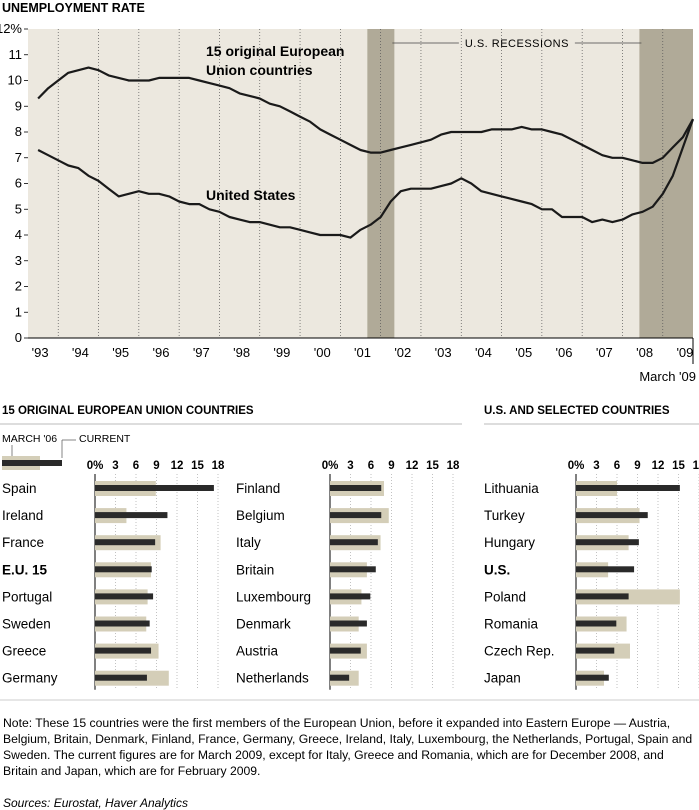 Image resolution: width=699 pixels, height=810 pixels. I want to click on legend-current-swatch, so click(32, 463).